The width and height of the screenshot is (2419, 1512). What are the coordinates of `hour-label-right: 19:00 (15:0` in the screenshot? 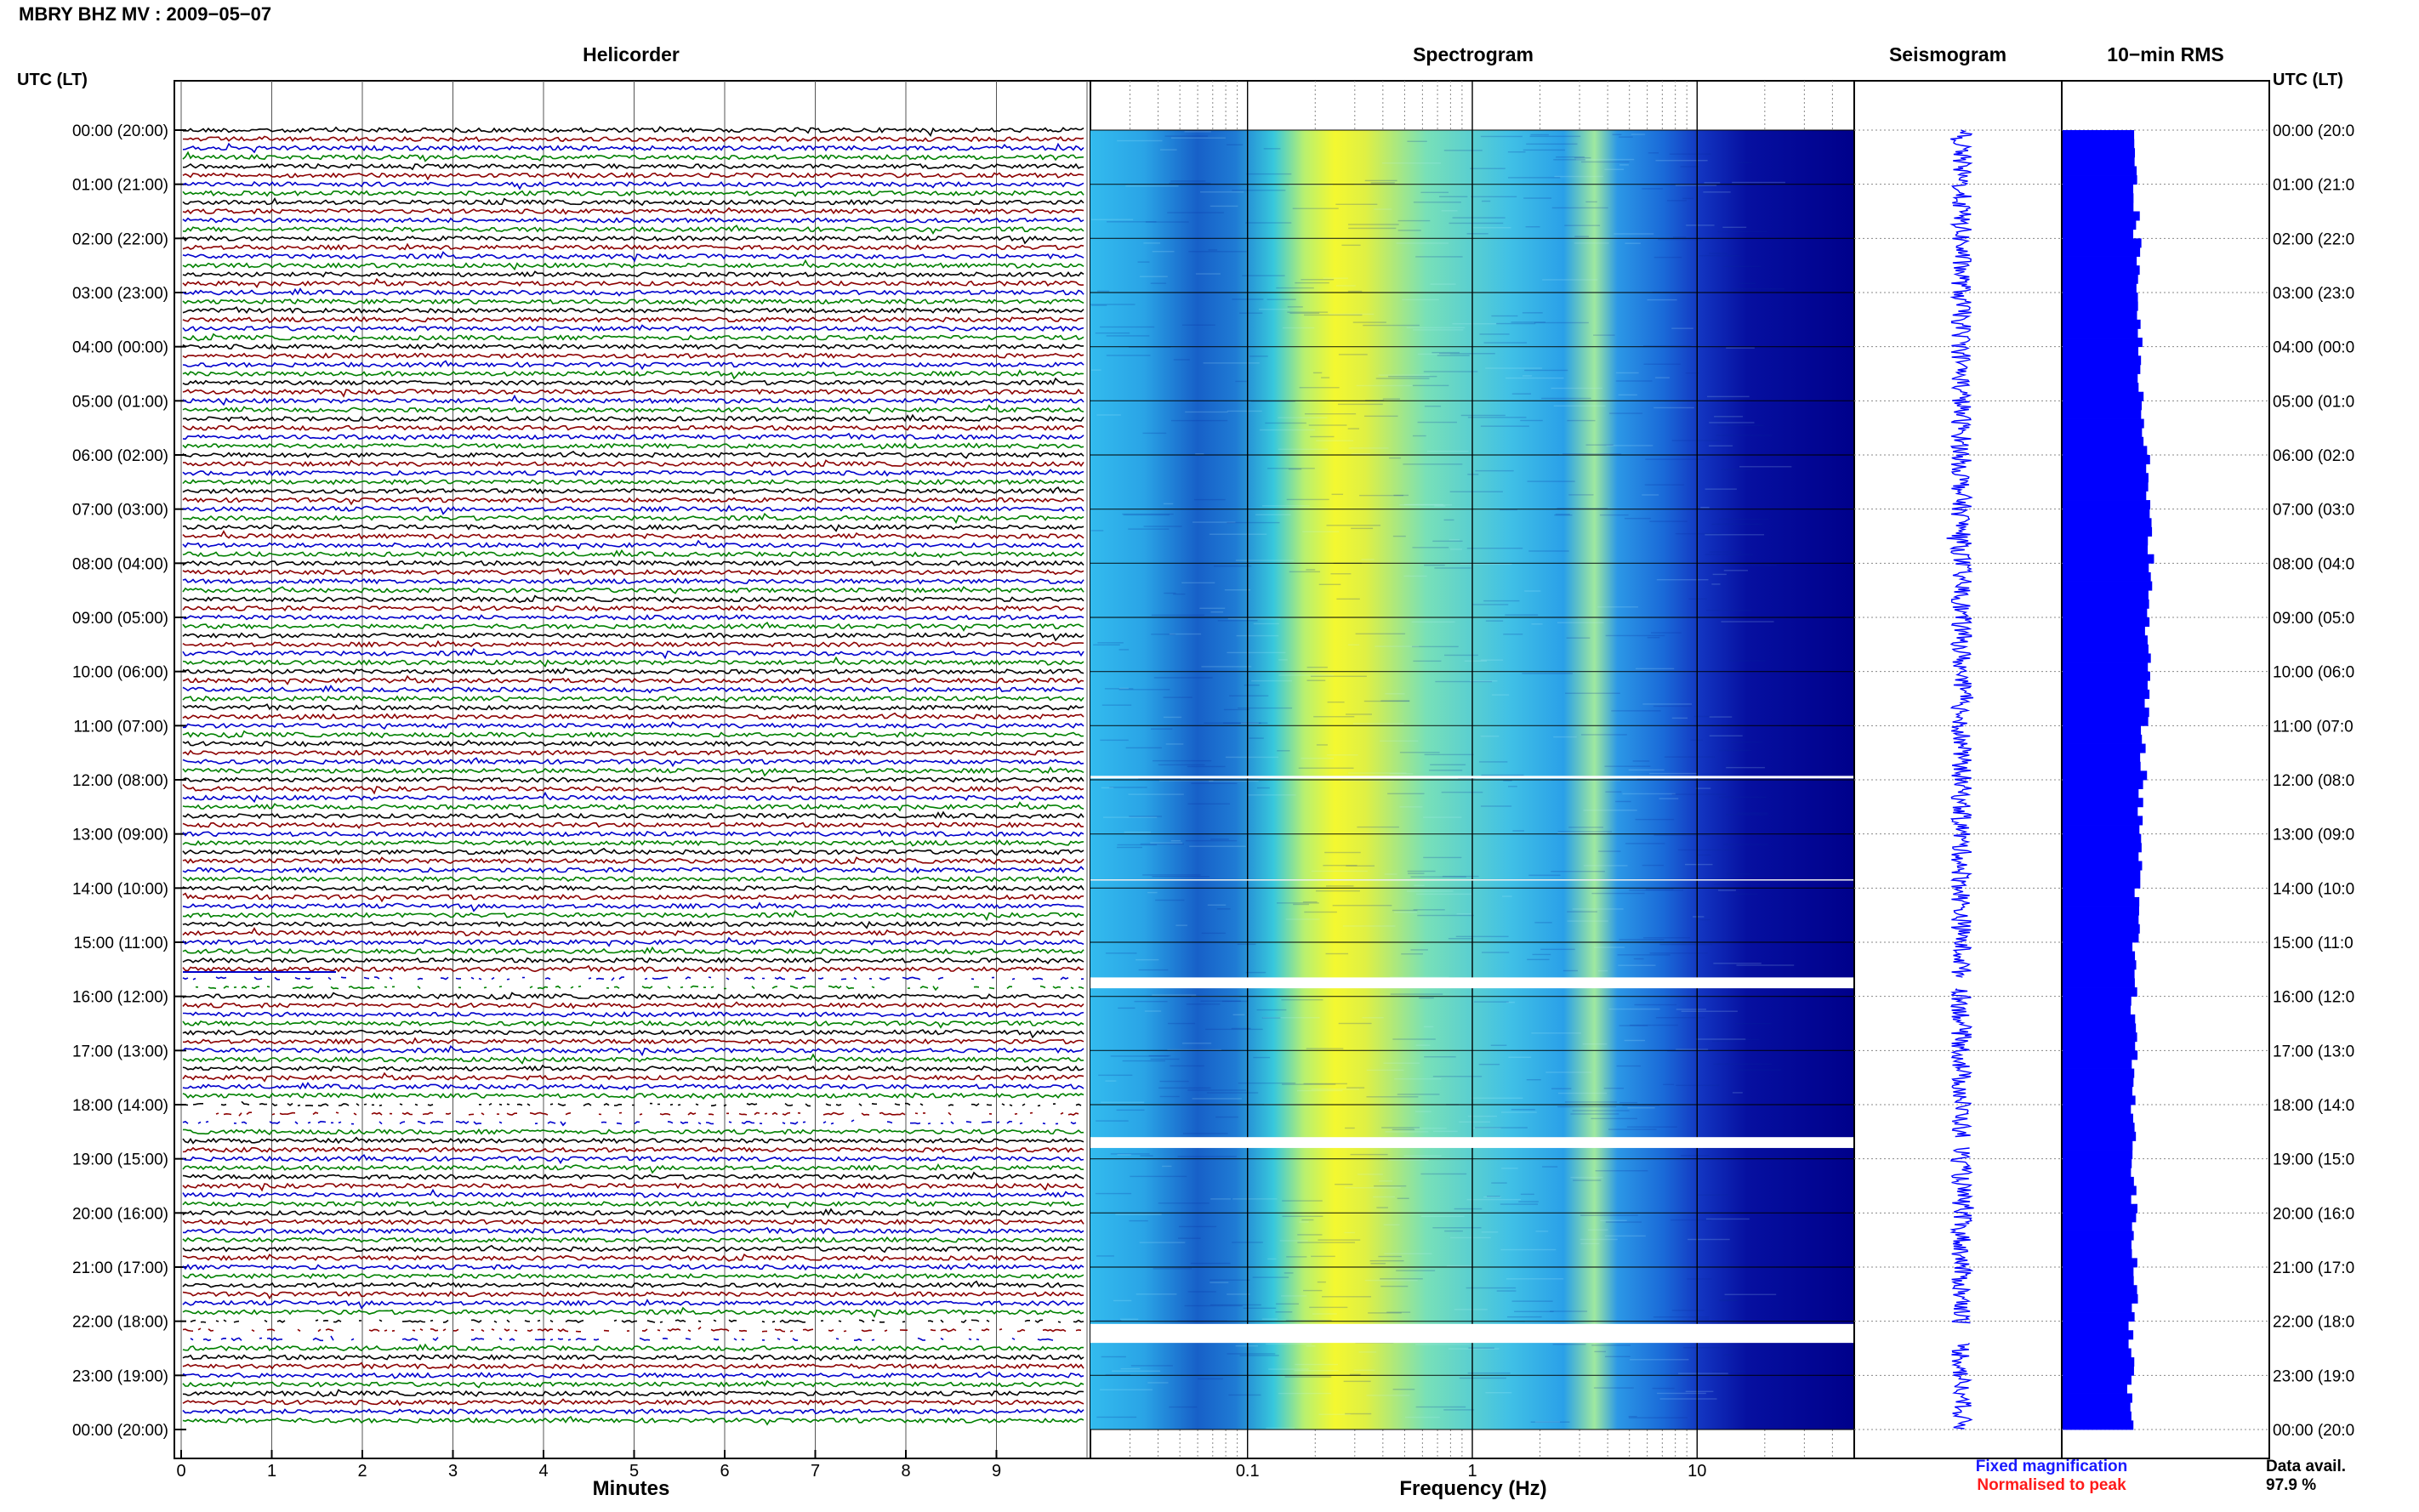 It's located at (2313, 1160).